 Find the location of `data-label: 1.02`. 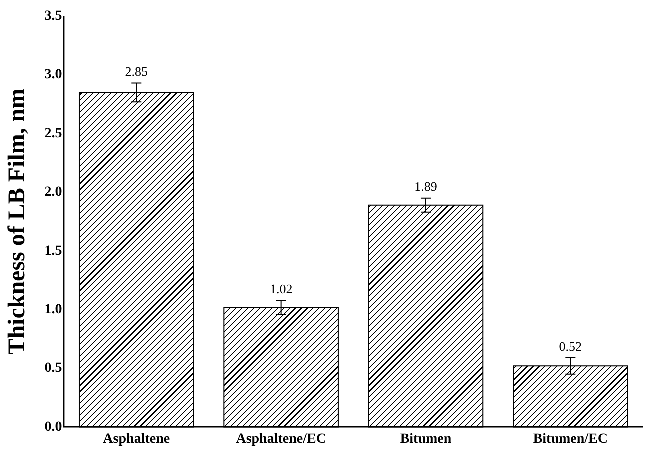

data-label: 1.02 is located at coordinates (281, 288).